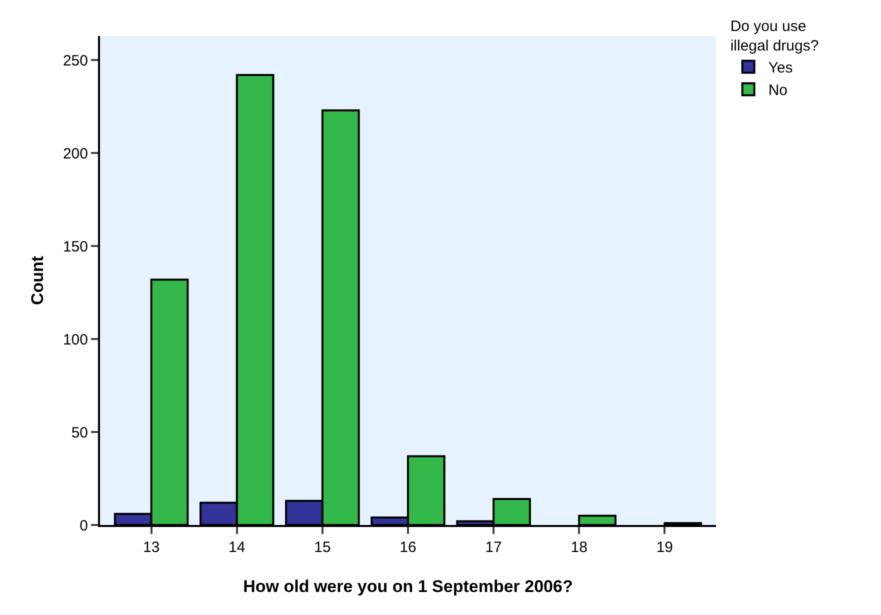  What do you see at coordinates (408, 547) in the screenshot?
I see `x-tick-label: 16` at bounding box center [408, 547].